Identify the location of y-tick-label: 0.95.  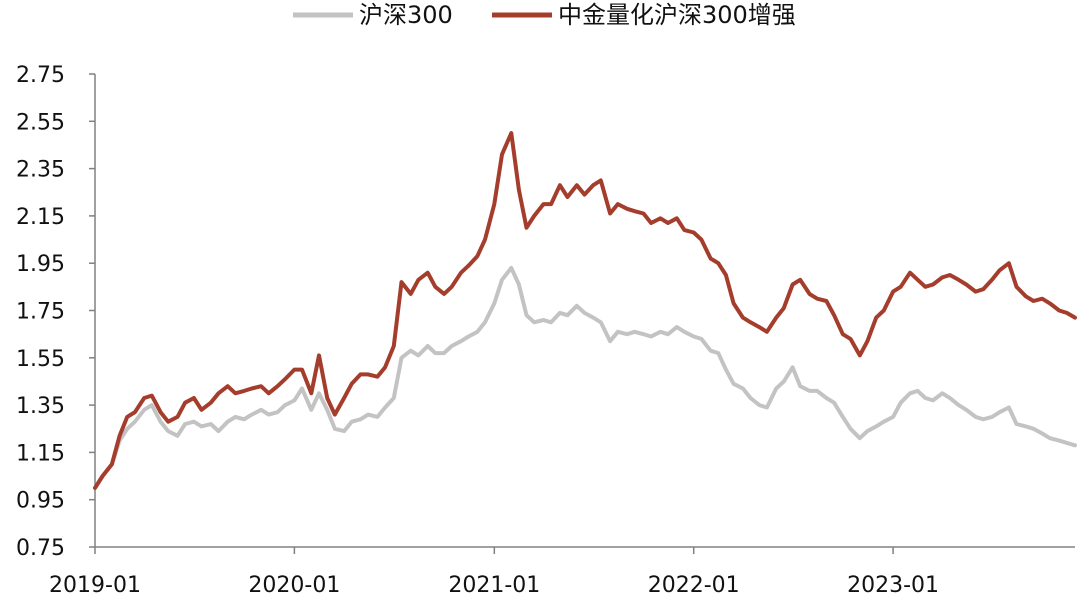
(40, 501).